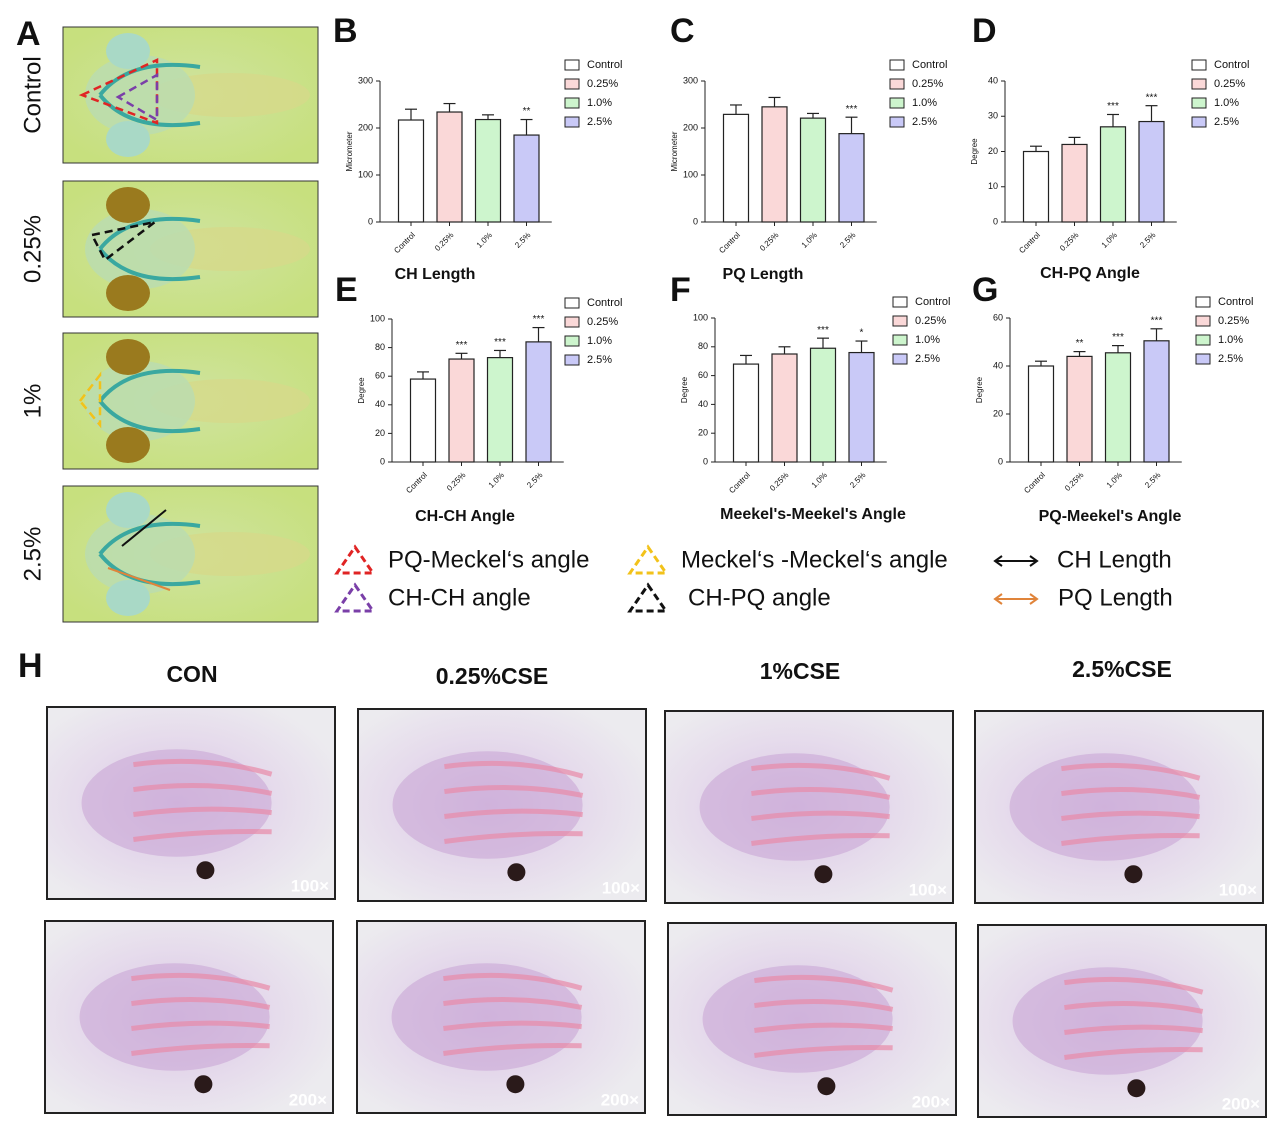  I want to click on chart-title: PQ Length, so click(763, 274).